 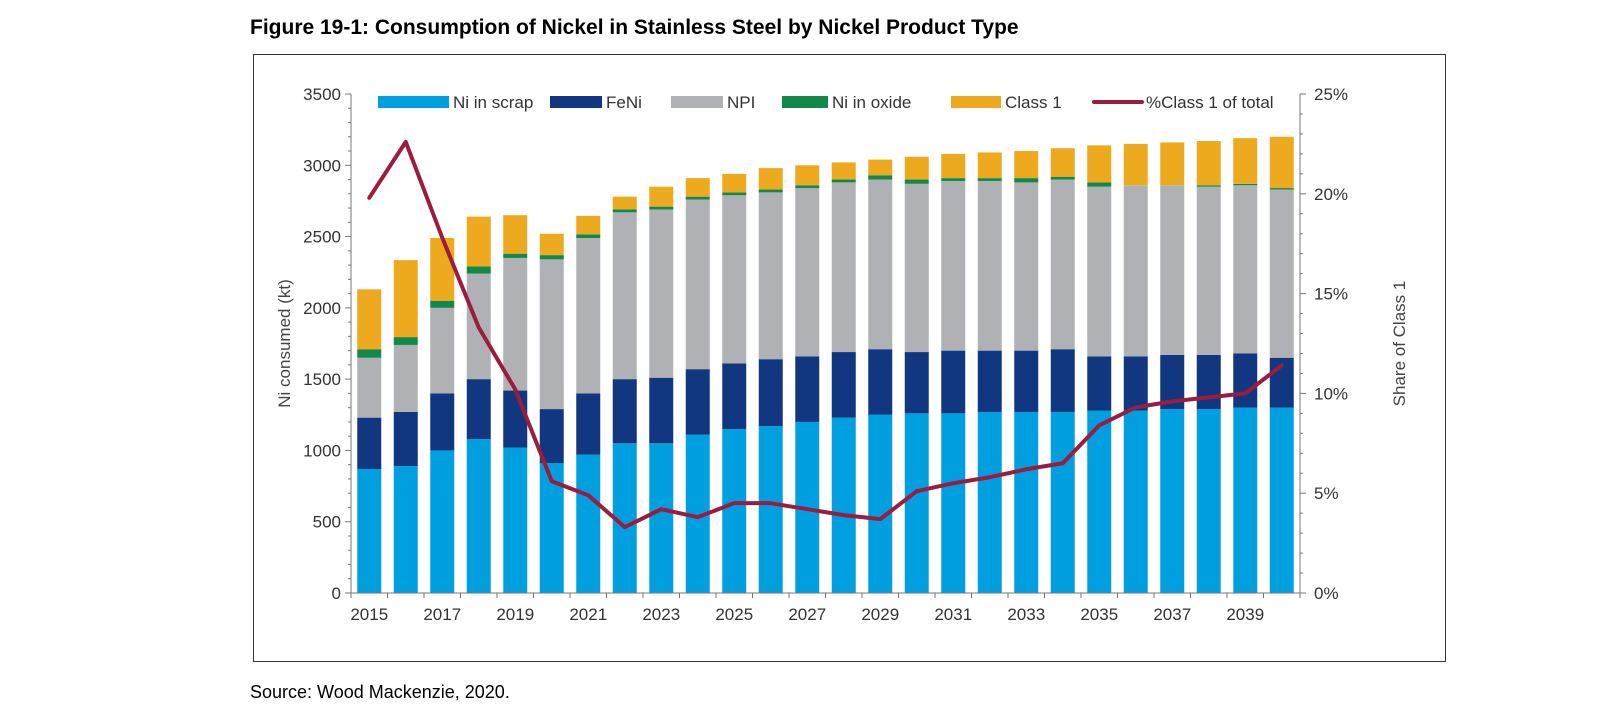 I want to click on bar-ni-in-oxide-2030, so click(x=916, y=181).